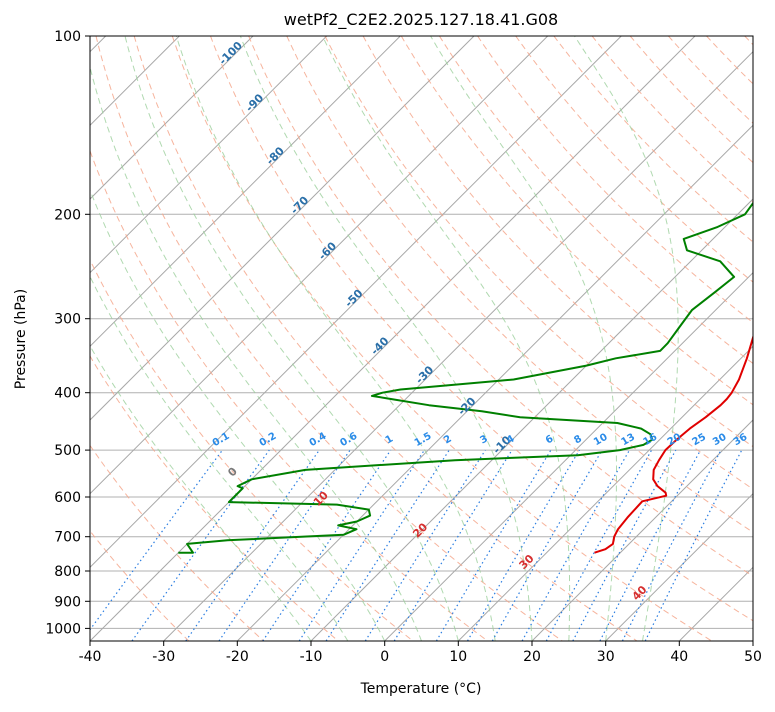 Image resolution: width=775 pixels, height=712 pixels. What do you see at coordinates (606, 657) in the screenshot?
I see `x-tick-label: 30` at bounding box center [606, 657].